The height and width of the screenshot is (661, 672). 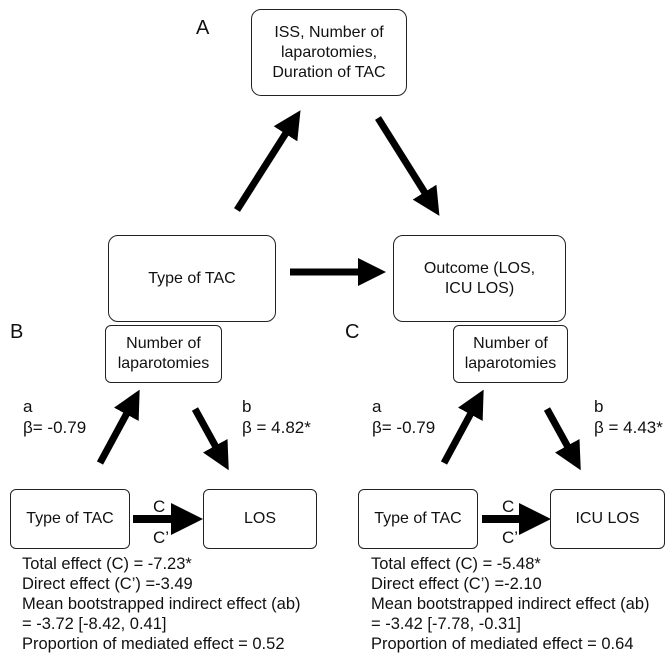 I want to click on panel-b-a-letter: a, so click(x=28, y=406).